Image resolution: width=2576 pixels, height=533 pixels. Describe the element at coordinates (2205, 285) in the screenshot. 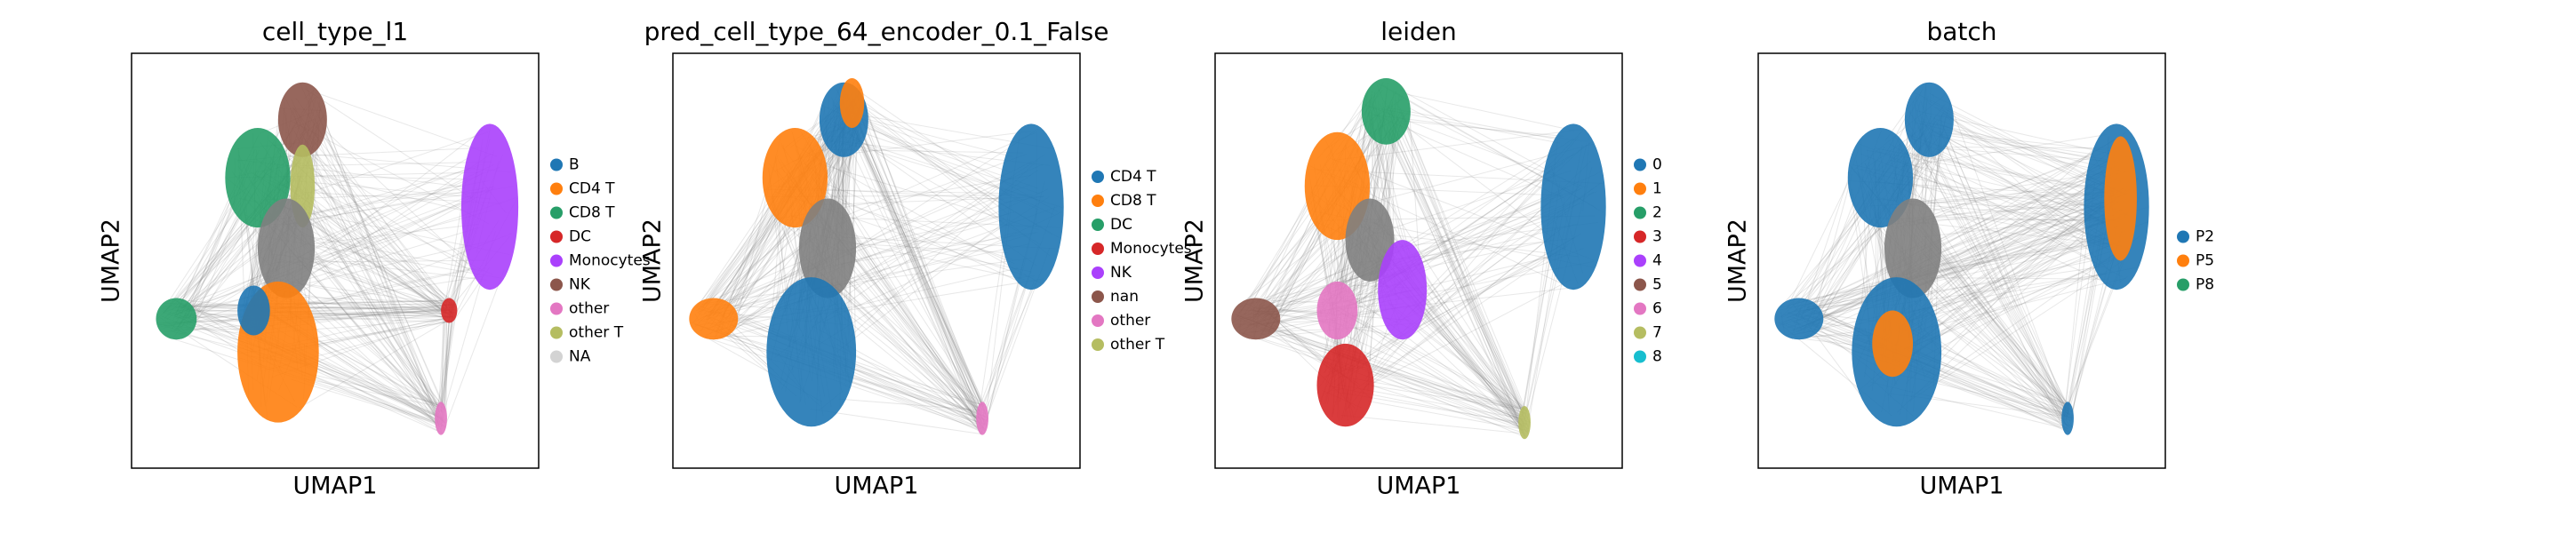

I see `legend-label: P8` at that location.